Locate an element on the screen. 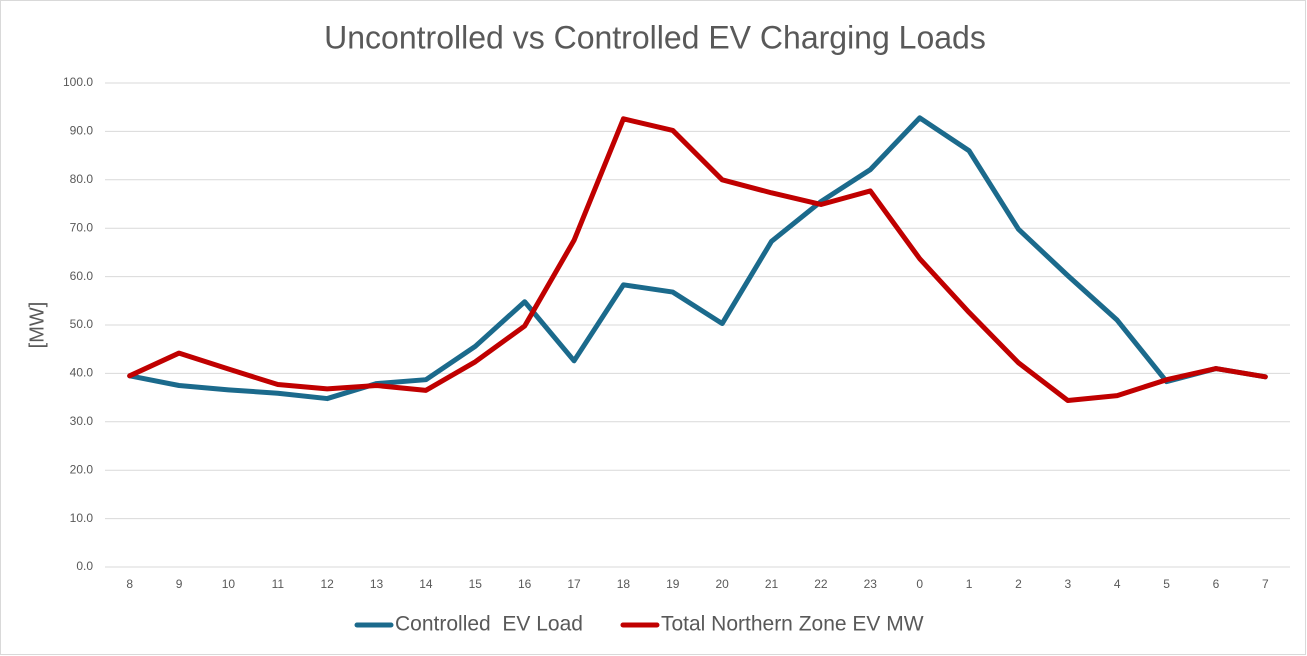 The width and height of the screenshot is (1307, 656). x-tick-label: 1 is located at coordinates (969, 584).